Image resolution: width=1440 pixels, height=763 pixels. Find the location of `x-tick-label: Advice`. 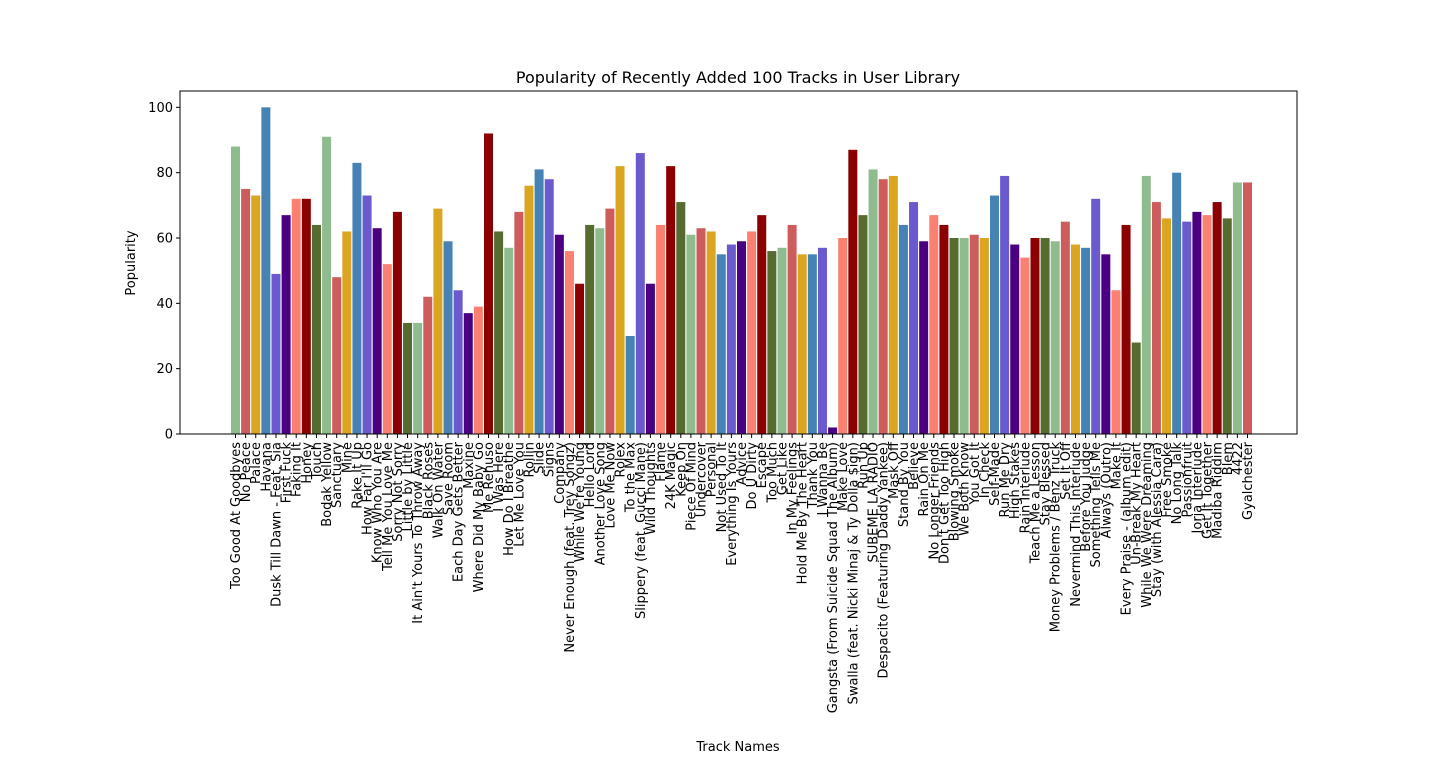

x-tick-label: Advice is located at coordinates (742, 463).